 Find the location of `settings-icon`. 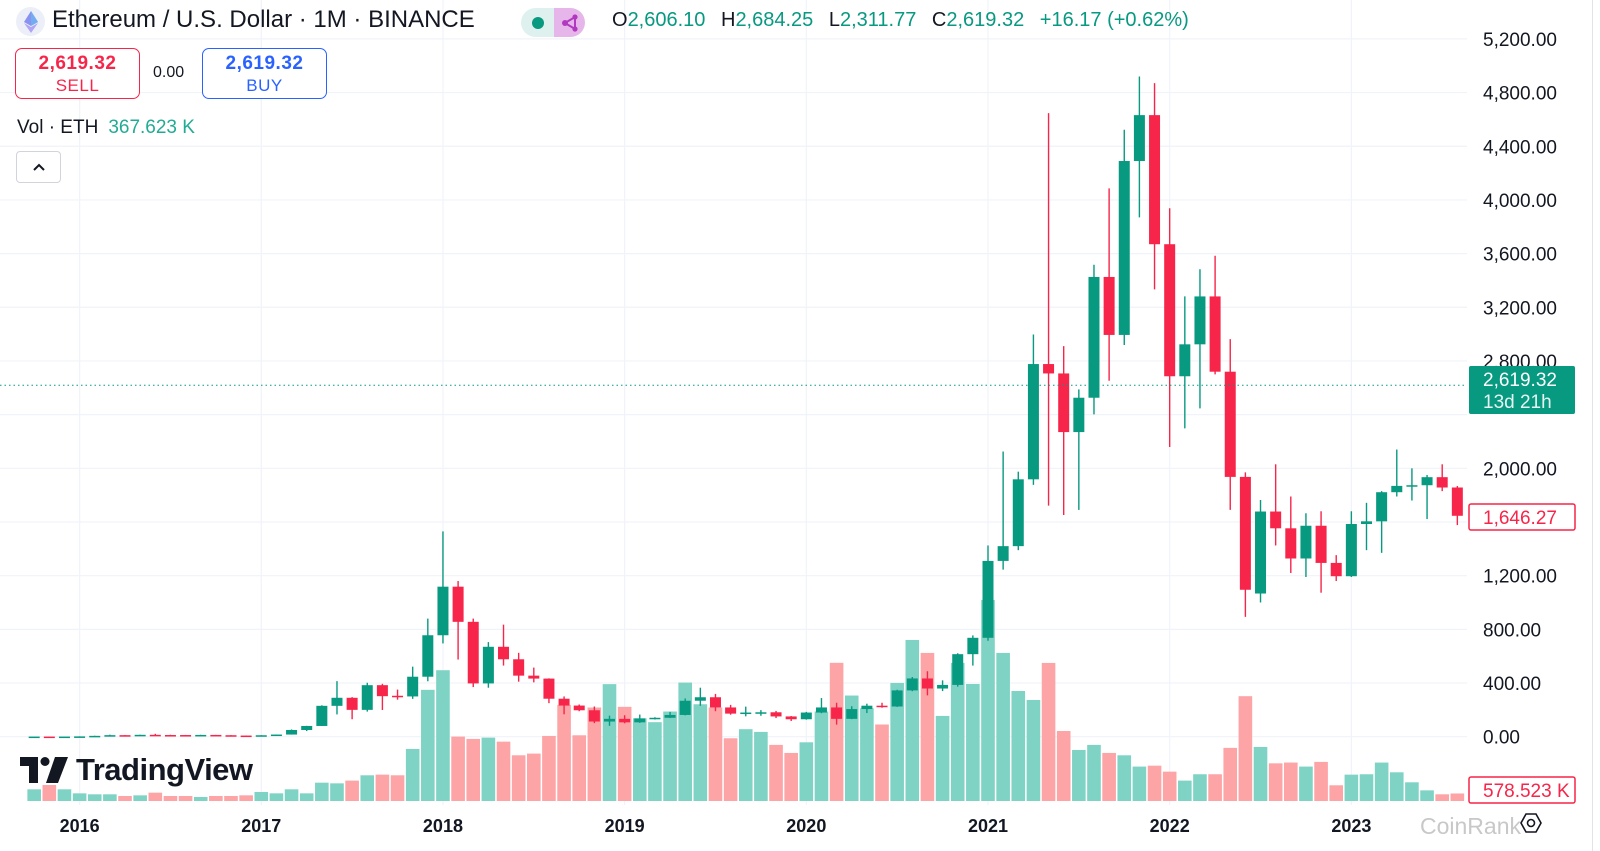

settings-icon is located at coordinates (1531, 823).